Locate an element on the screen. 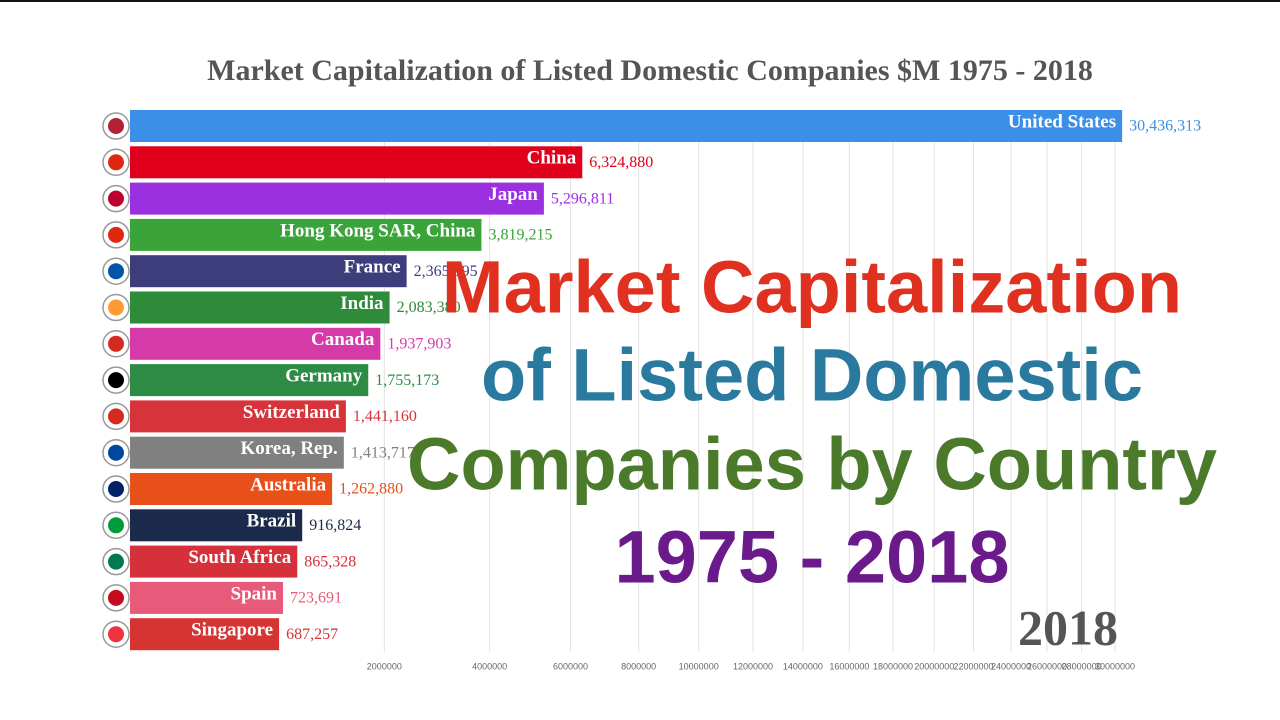 This screenshot has width=1280, height=720. value-label: 1,262,880 is located at coordinates (371, 489).